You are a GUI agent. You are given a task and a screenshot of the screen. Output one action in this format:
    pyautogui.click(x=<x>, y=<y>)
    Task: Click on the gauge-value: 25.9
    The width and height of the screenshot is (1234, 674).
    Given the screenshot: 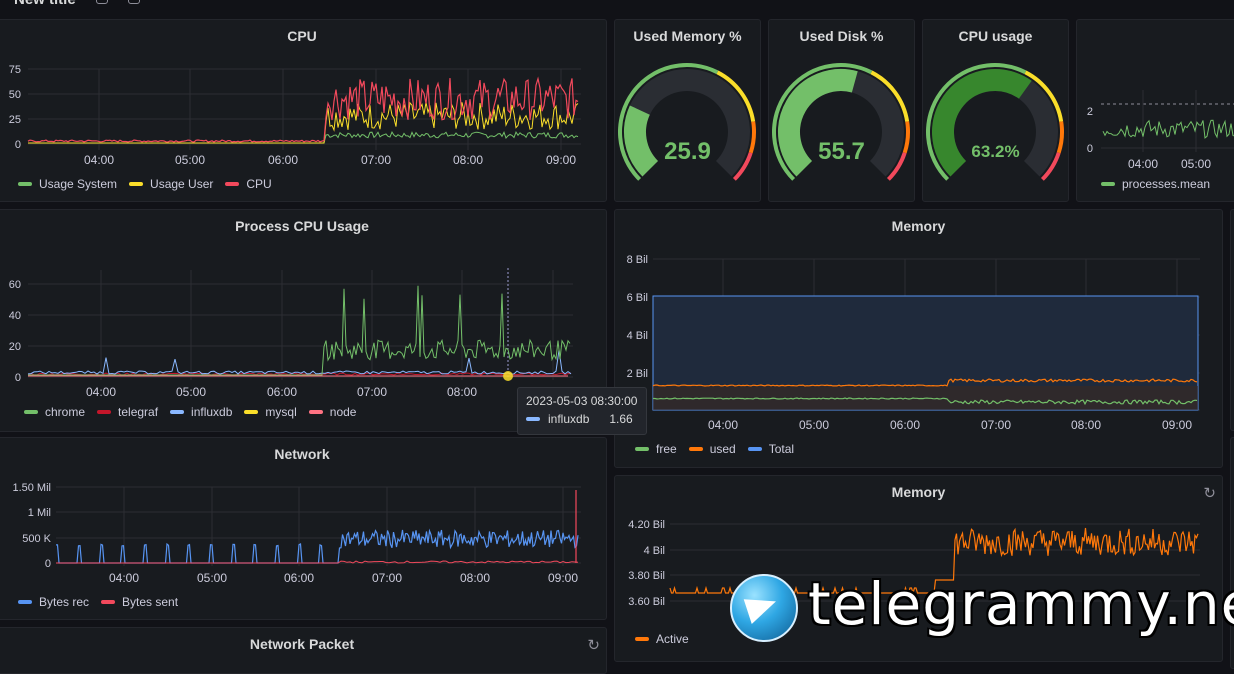 What is the action you would take?
    pyautogui.click(x=687, y=151)
    